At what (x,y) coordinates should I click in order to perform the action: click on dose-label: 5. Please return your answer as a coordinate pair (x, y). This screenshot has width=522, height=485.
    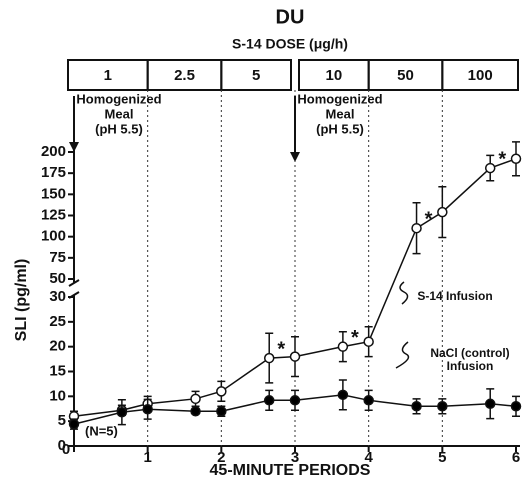
    Looking at the image, I should click on (256, 75).